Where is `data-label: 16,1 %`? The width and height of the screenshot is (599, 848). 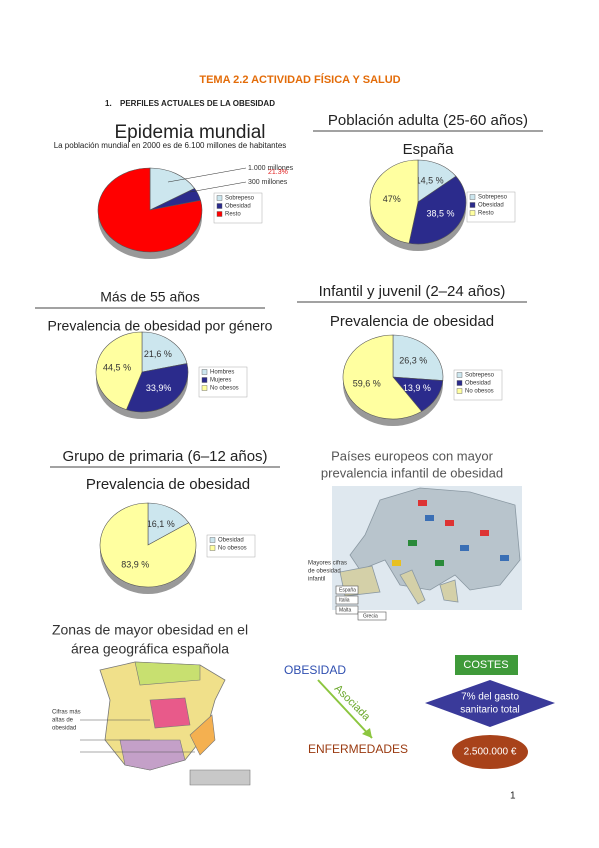
data-label: 16,1 % is located at coordinates (161, 524).